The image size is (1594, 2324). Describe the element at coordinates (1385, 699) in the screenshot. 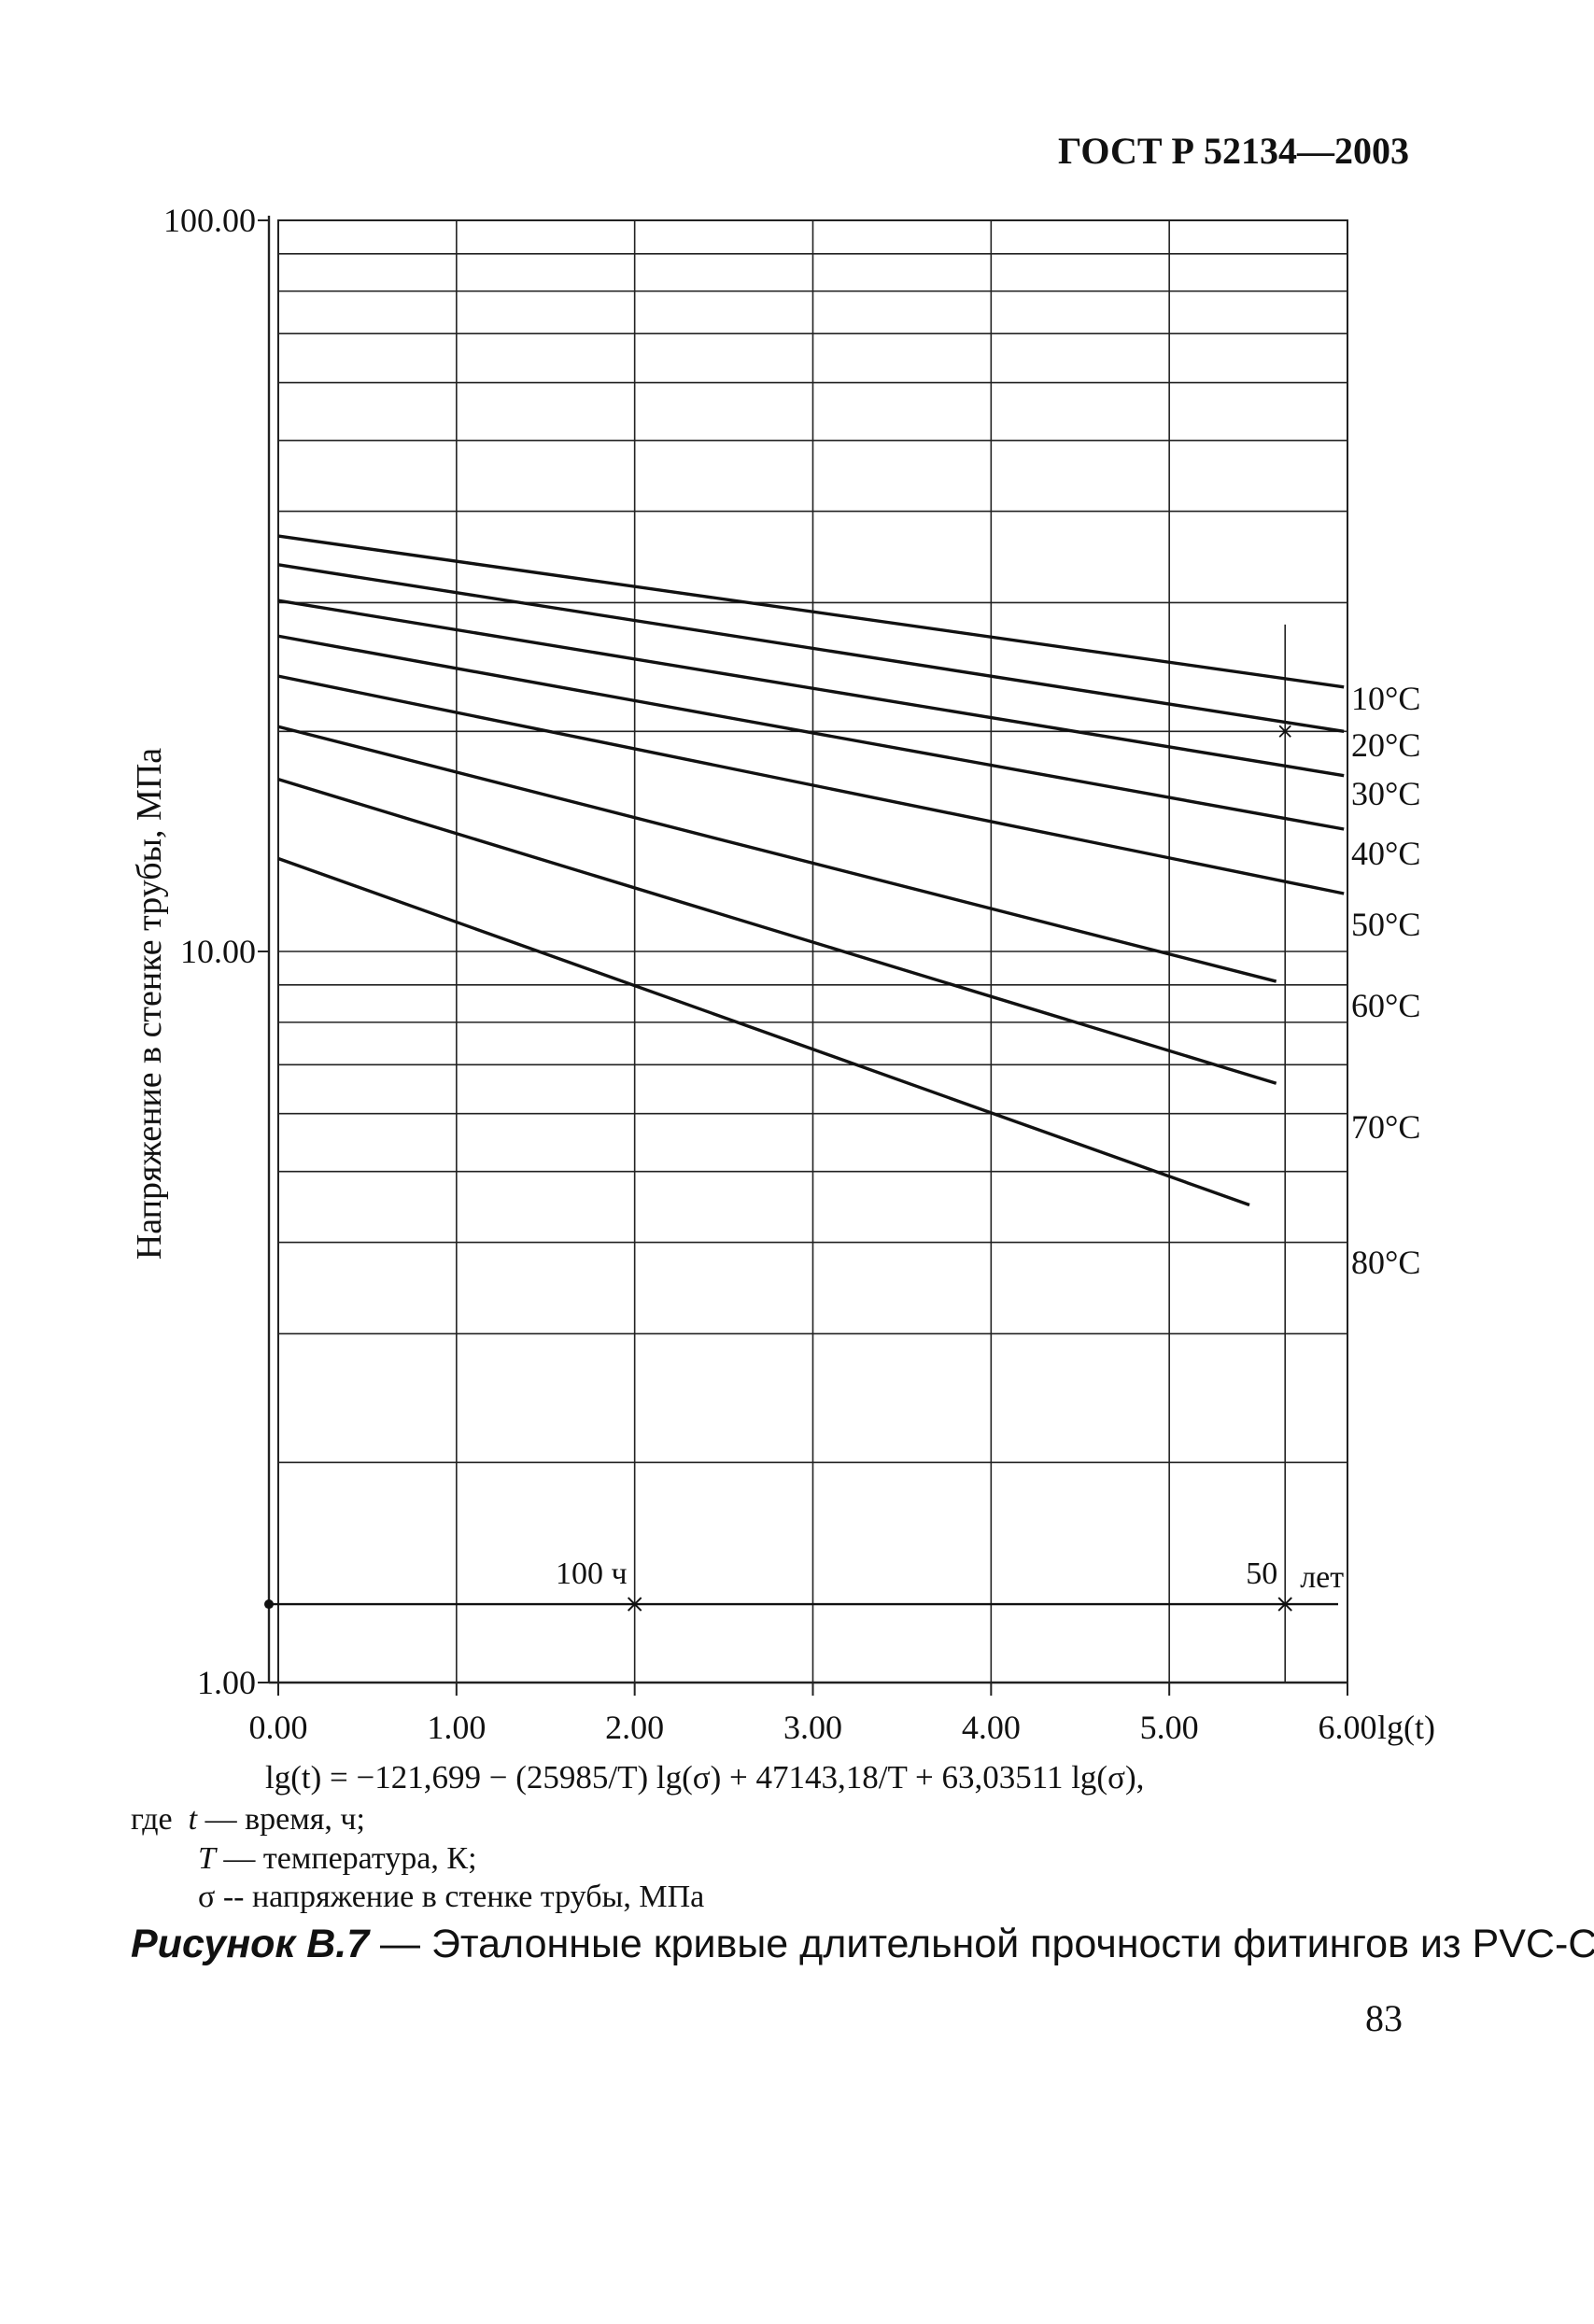

I see `series-label: 10°C` at that location.